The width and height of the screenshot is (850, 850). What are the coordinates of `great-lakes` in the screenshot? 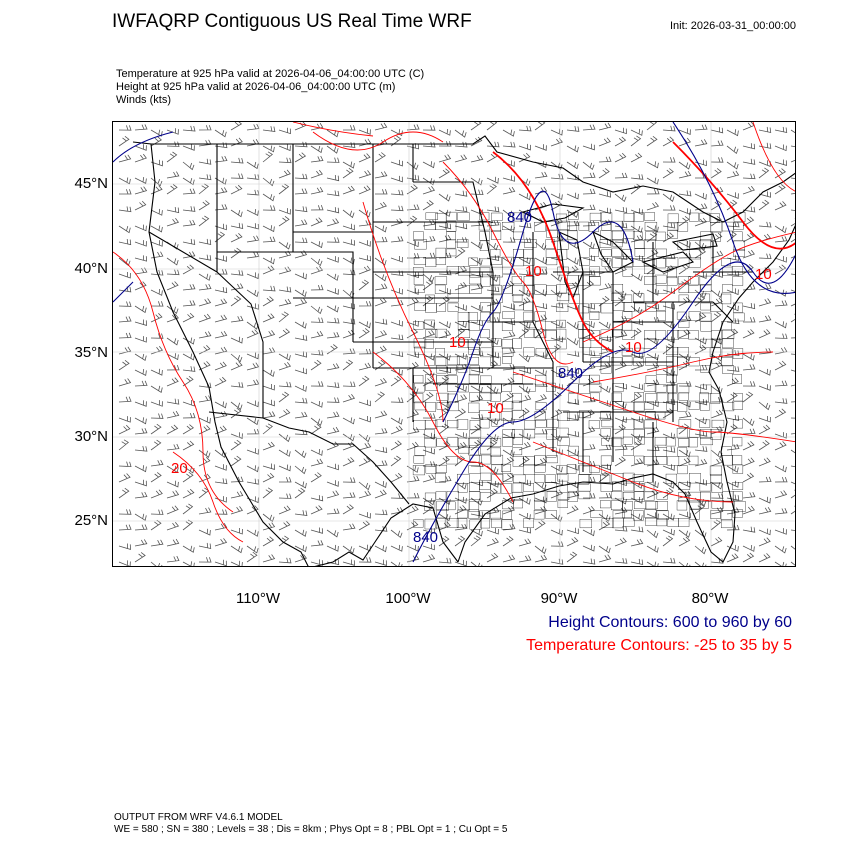 It's located at (619, 251).